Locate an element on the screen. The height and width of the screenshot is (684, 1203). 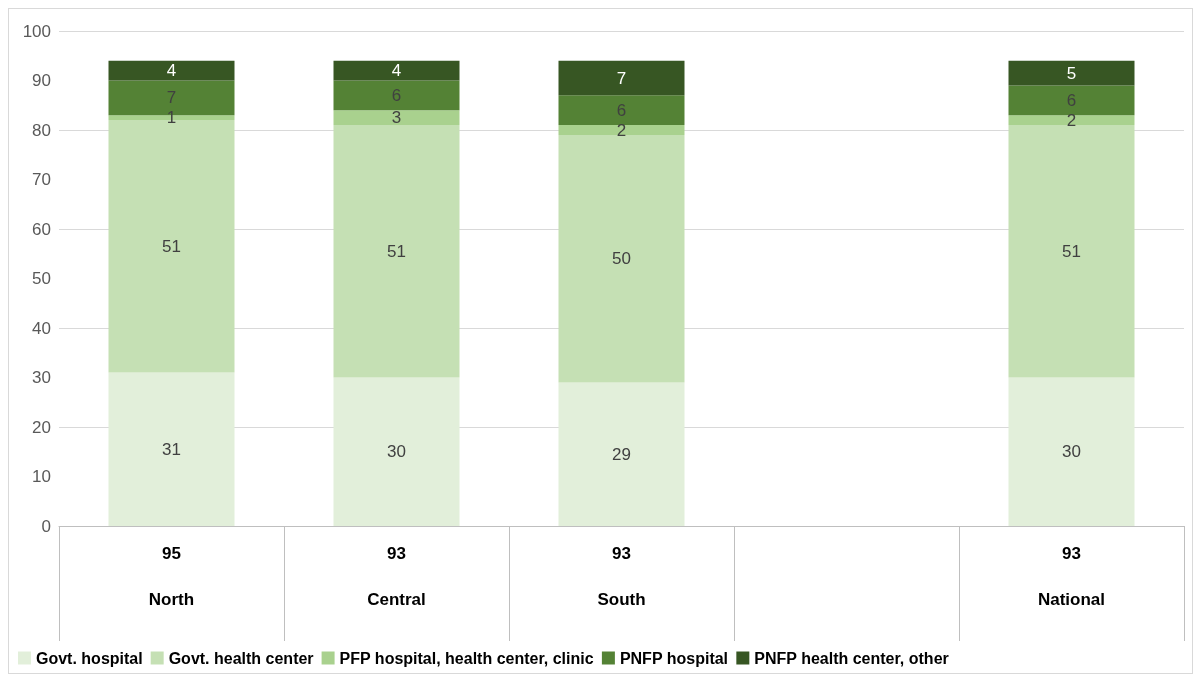
y-tick-label: 90 is located at coordinates (41, 80).